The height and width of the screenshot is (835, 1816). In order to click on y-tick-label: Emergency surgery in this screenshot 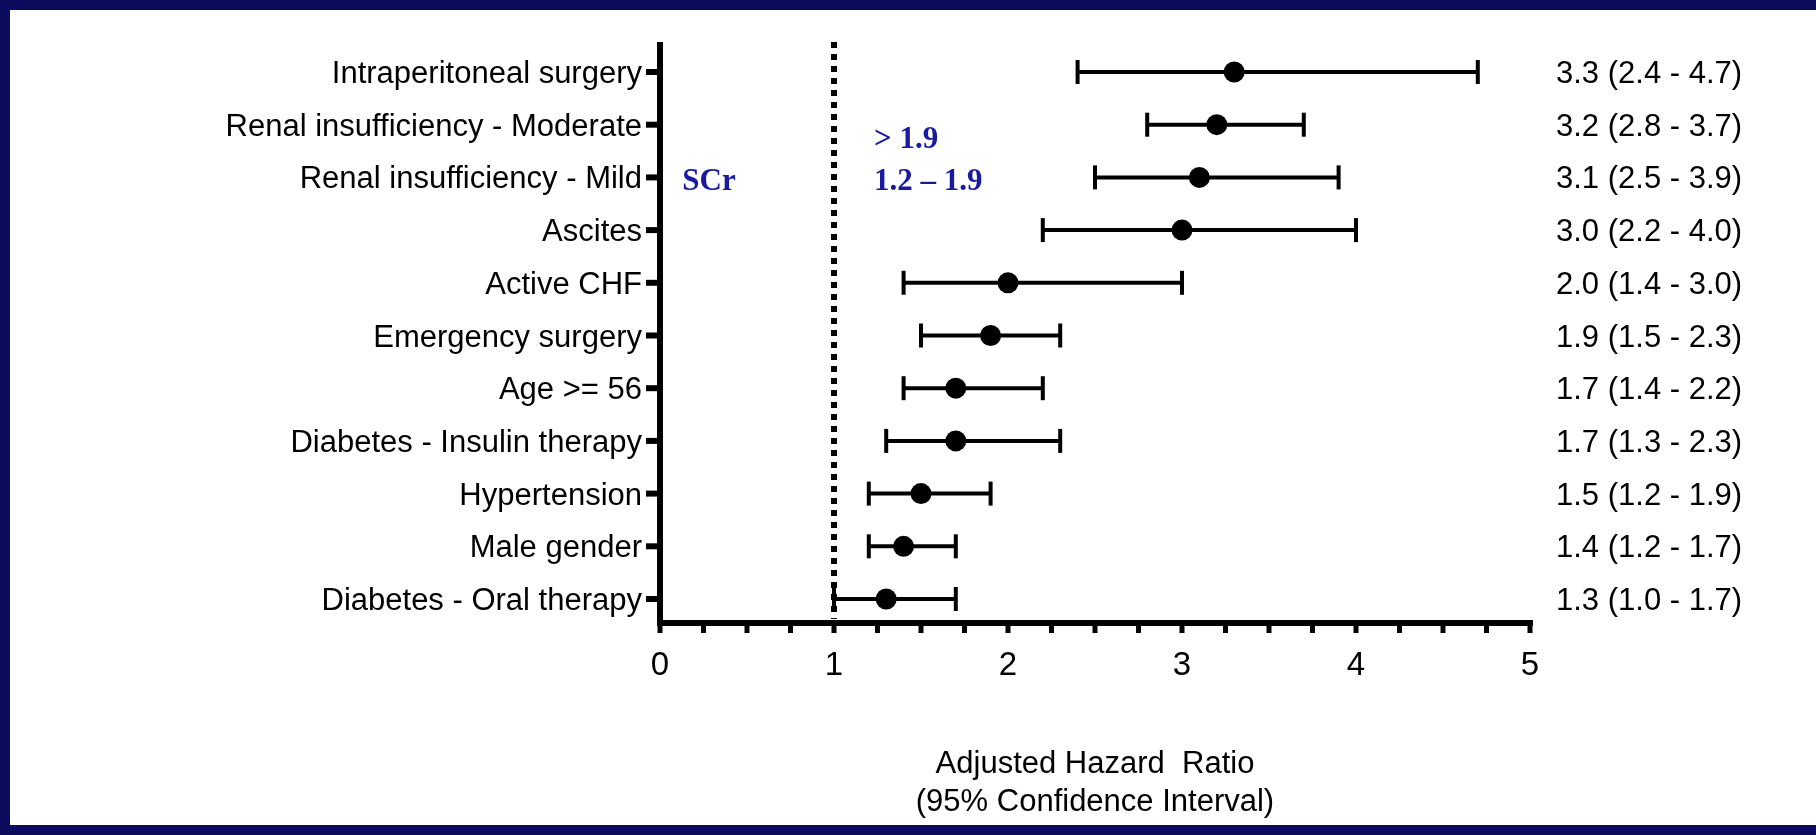, I will do `click(508, 336)`.